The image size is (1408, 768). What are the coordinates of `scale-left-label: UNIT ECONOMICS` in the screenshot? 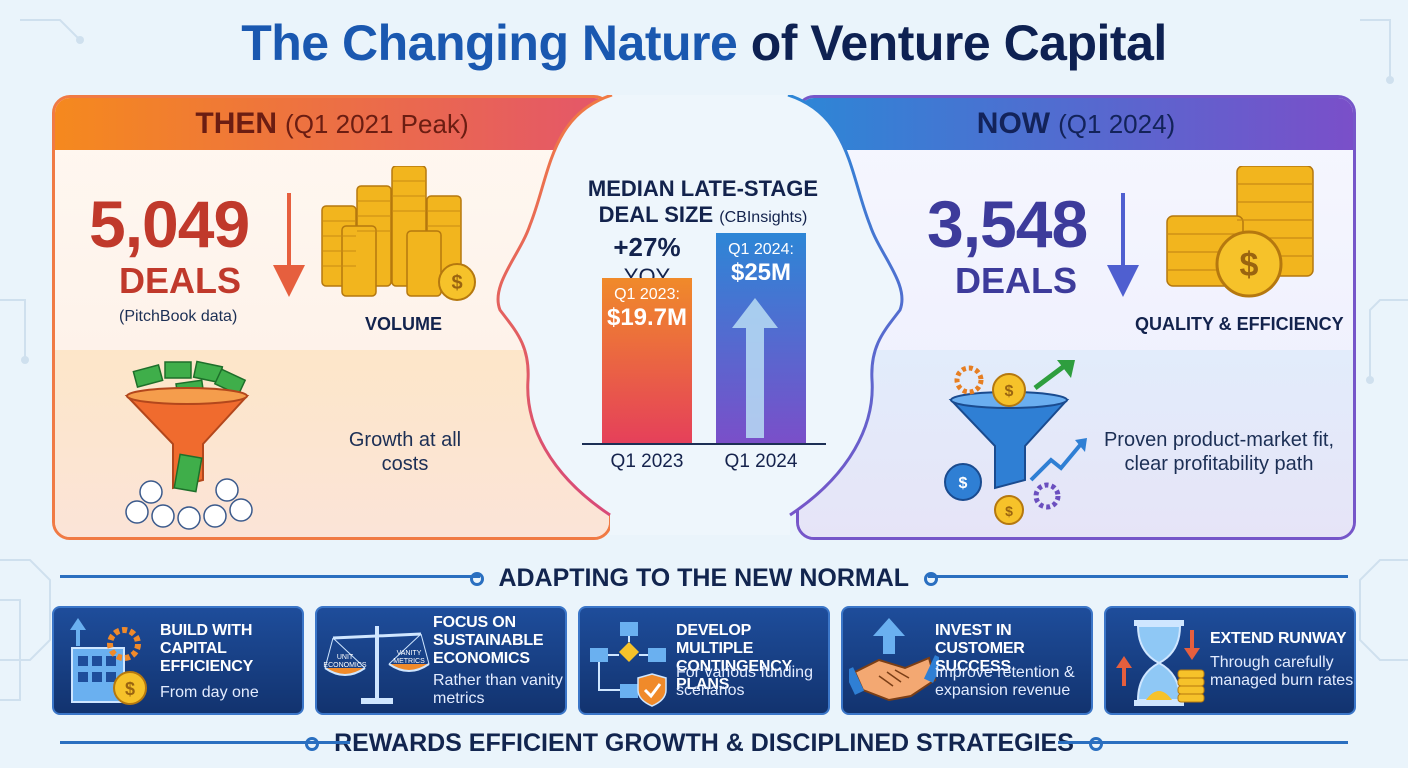 It's located at (345, 661).